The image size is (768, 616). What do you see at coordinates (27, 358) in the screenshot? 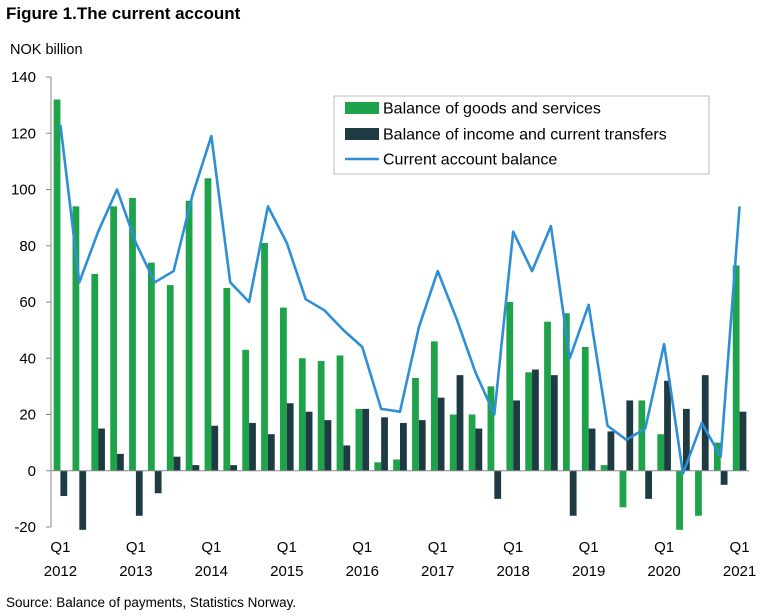
I see `y-tick-label: 40` at bounding box center [27, 358].